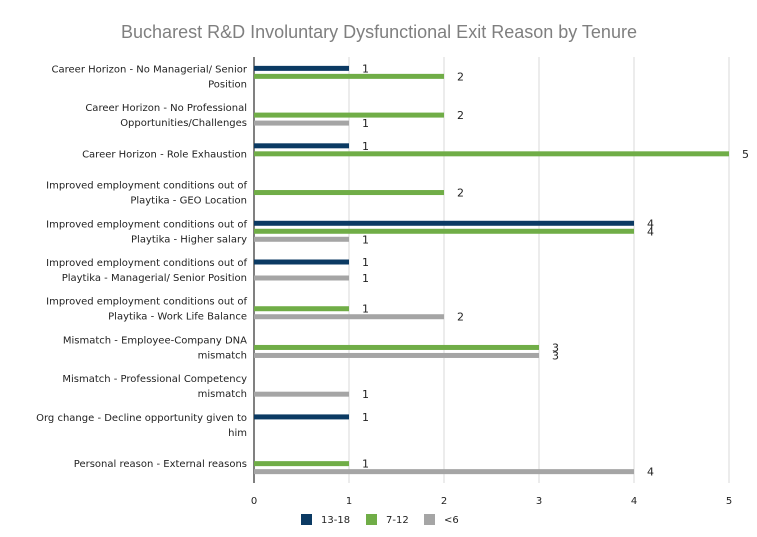 The image size is (757, 537). I want to click on x-tick-label: 1, so click(349, 501).